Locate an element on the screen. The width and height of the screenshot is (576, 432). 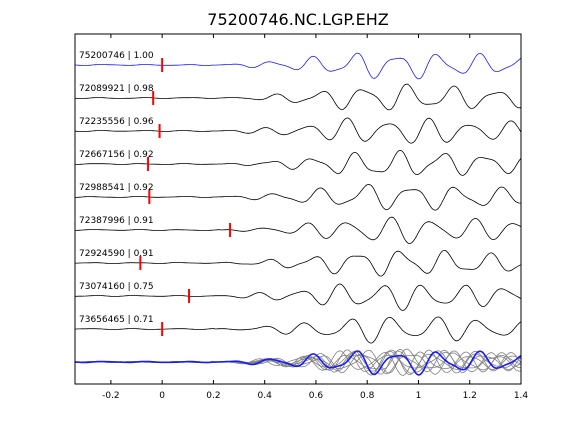
x-tick-label: 0.2 is located at coordinates (213, 396).